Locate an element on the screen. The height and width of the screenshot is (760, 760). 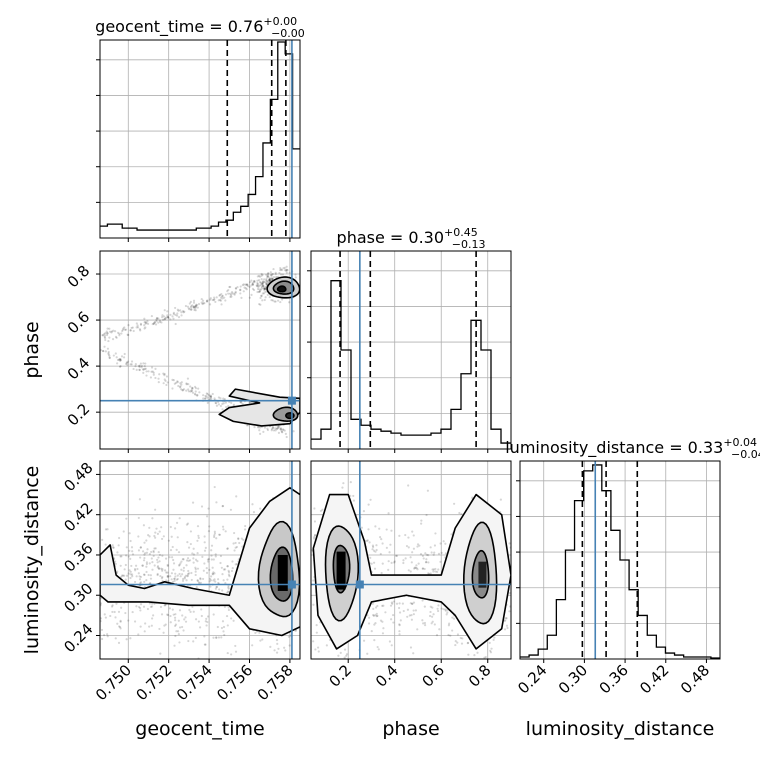
marginal-title-luminosity_distance: luminosity_distance = 0.33+0.04−0.04 is located at coordinates (632, 448).